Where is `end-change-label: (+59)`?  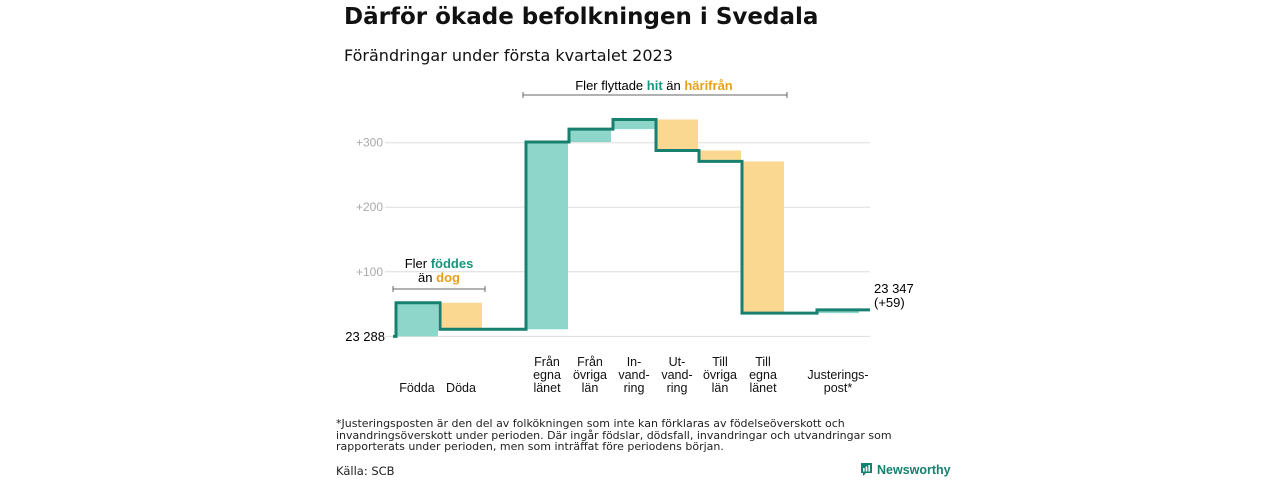 end-change-label: (+59) is located at coordinates (889, 302).